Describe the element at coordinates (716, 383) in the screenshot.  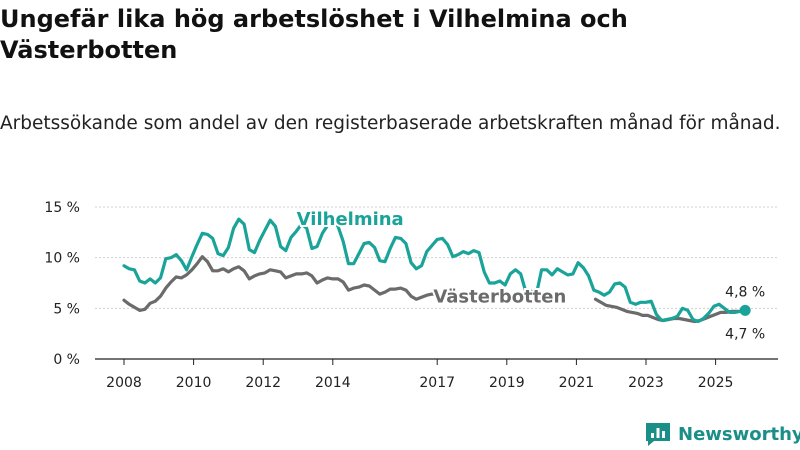
I see `x-tick-label-8: 2025` at that location.